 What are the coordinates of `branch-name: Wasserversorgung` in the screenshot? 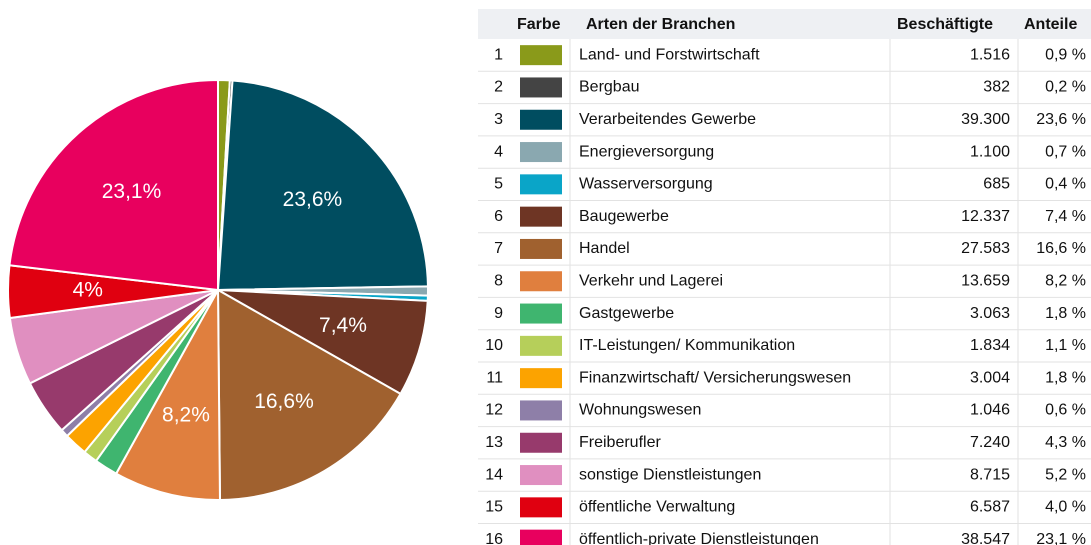 It's located at (646, 184).